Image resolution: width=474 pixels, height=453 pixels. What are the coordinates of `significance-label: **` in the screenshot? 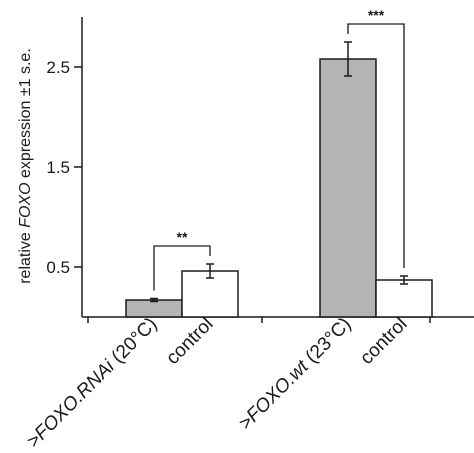 It's located at (182, 237).